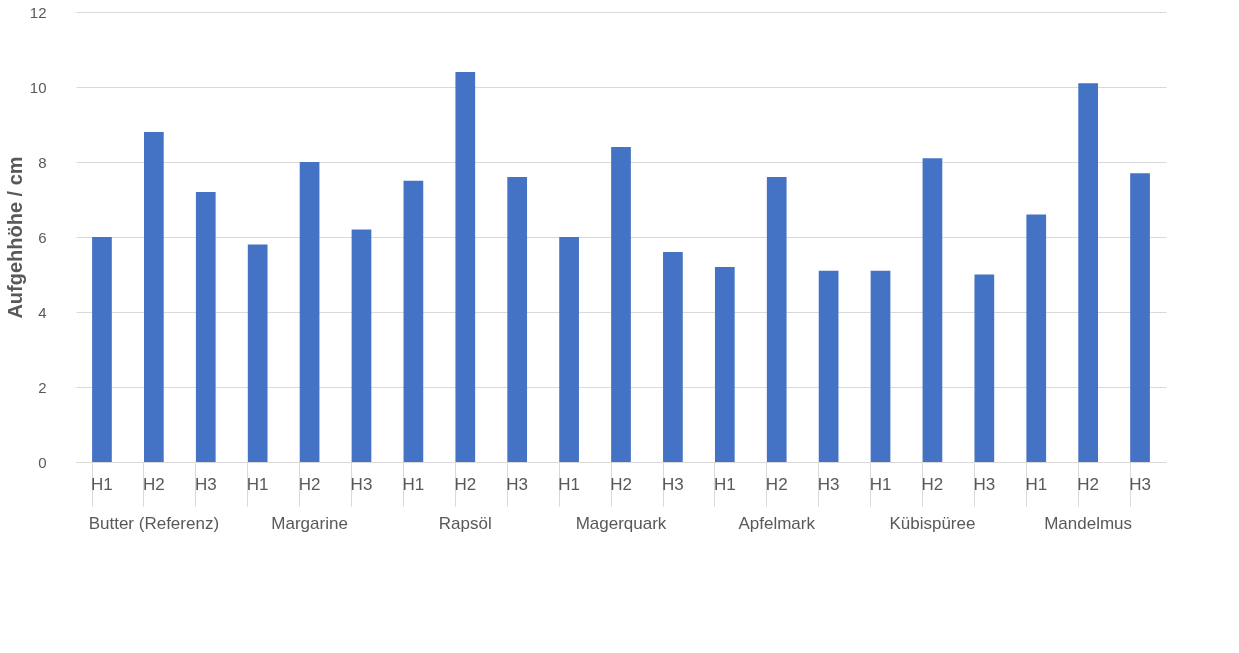  What do you see at coordinates (14, 237) in the screenshot?
I see `y-axis-title: Aufgehhöhe / cm` at bounding box center [14, 237].